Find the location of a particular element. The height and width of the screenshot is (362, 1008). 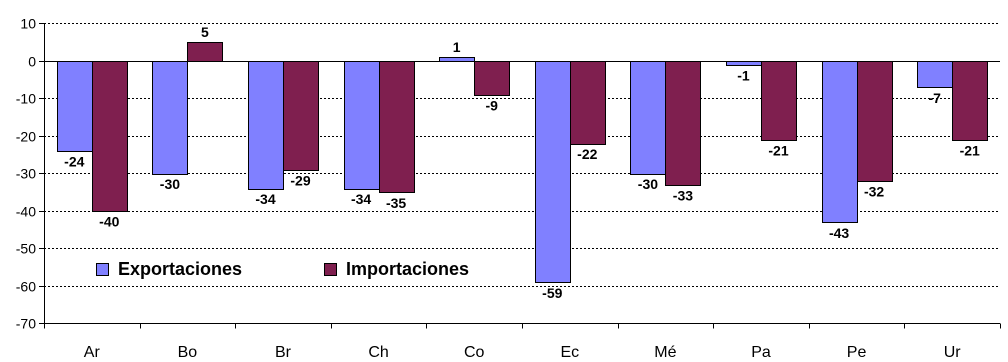

x-tick-label-Br: Br is located at coordinates (283, 352).